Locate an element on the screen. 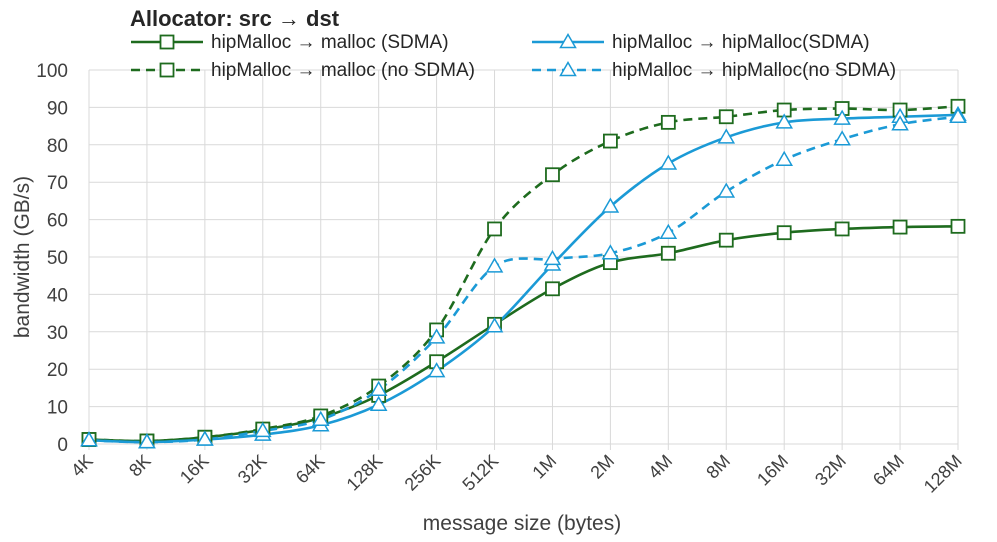 The width and height of the screenshot is (997, 542). x-tick-label: 128M is located at coordinates (943, 474).